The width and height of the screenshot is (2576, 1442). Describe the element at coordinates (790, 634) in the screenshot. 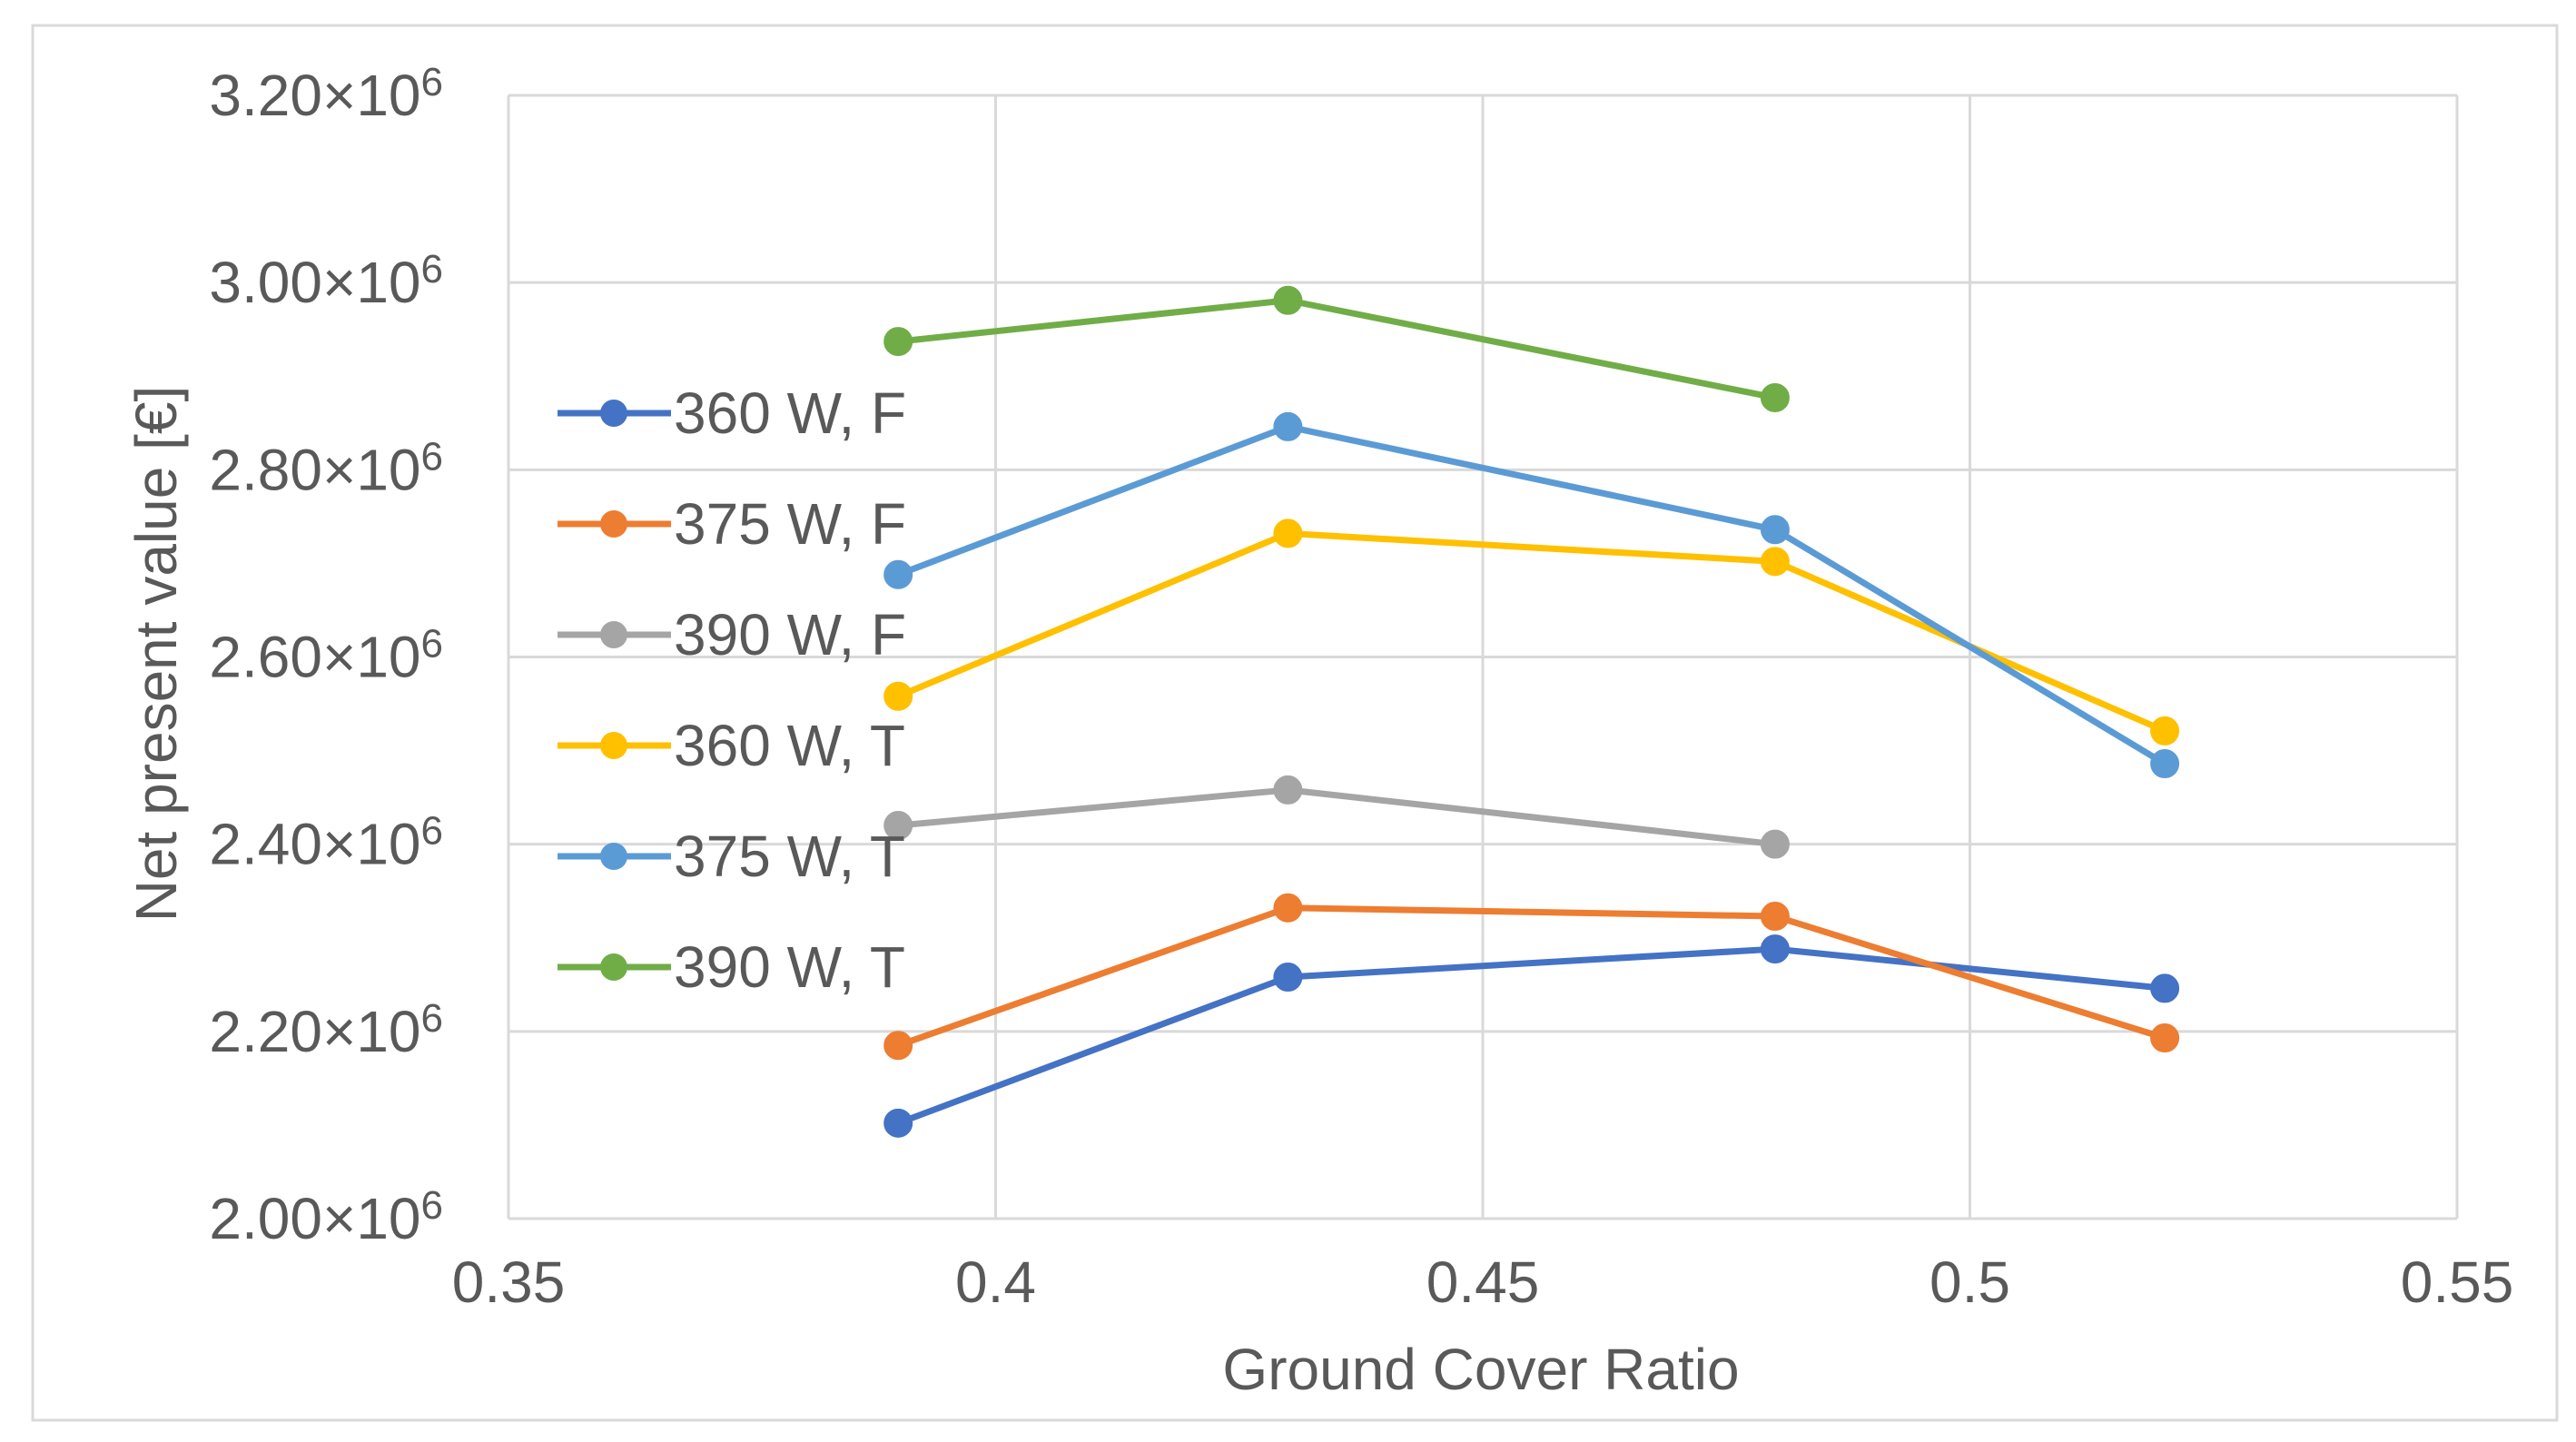

I see `legend-label: 390 W, F` at that location.